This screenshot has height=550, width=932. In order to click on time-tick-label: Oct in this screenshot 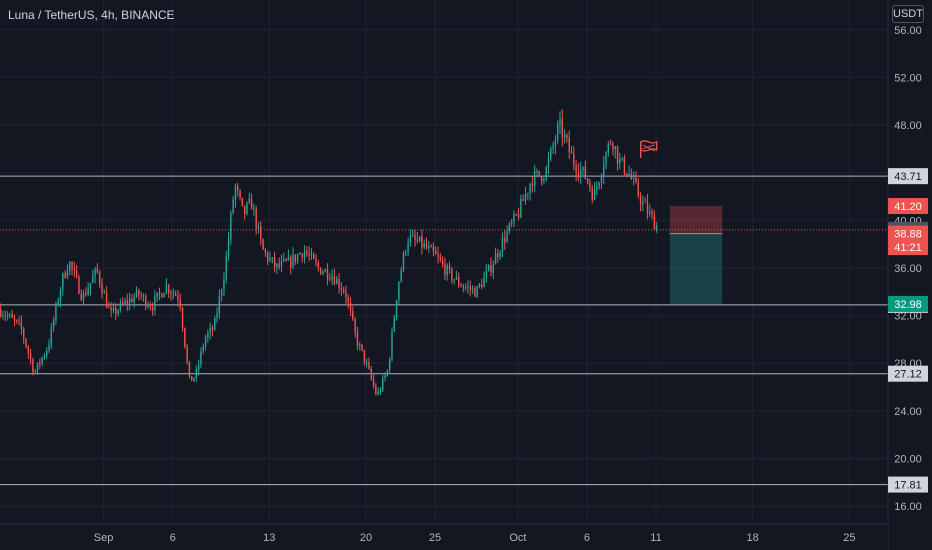, I will do `click(517, 538)`.